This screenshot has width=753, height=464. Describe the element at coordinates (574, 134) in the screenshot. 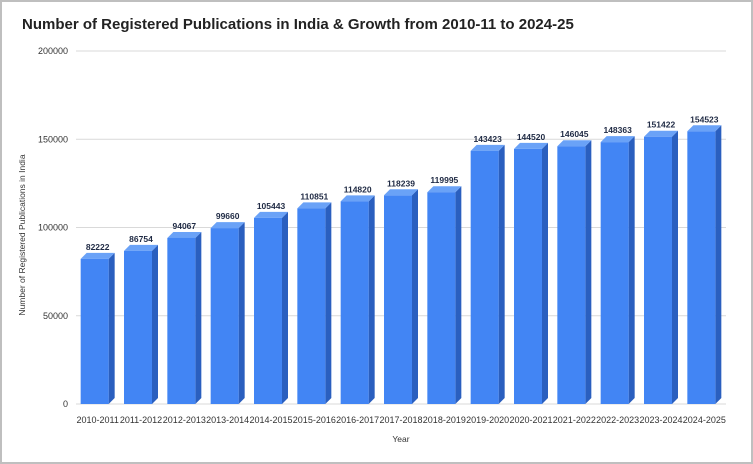

I see `bar-value-label: 146045` at that location.